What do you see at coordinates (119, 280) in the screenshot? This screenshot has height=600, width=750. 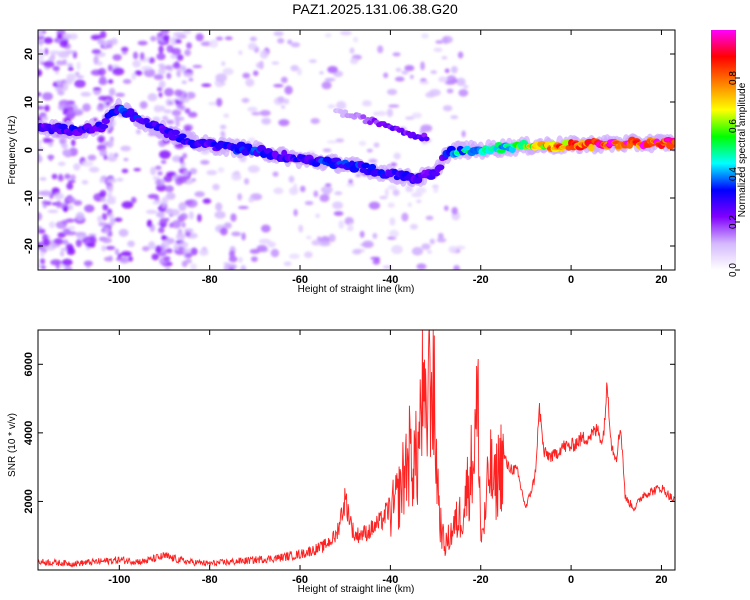 I see `spectrogram-x-tick-label: -100` at bounding box center [119, 280].